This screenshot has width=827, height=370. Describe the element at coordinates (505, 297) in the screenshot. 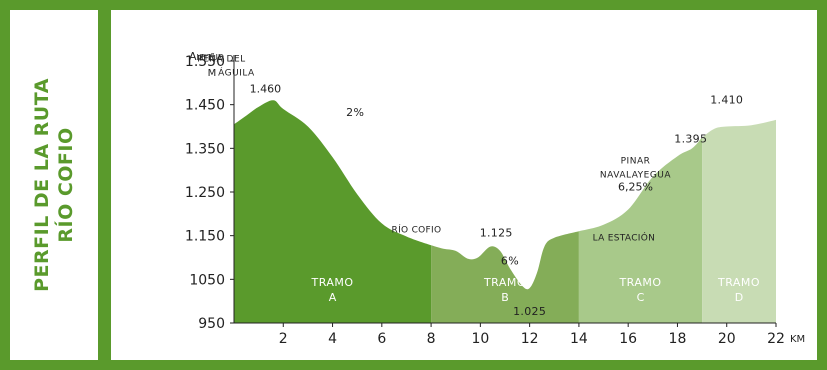

I see `tramo-letter-b: B` at that location.